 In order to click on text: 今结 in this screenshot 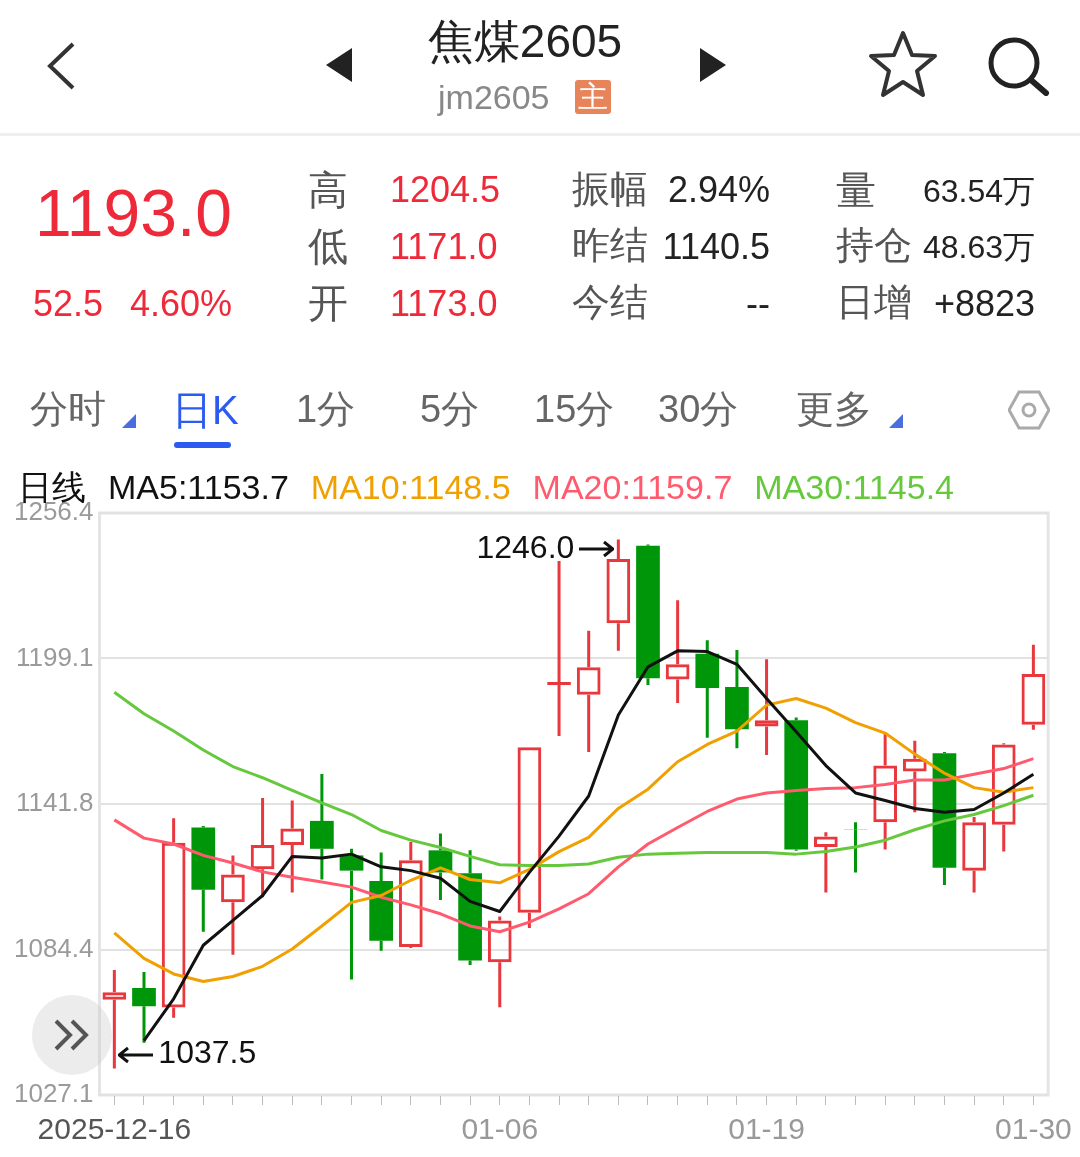, I will do `click(610, 302)`.